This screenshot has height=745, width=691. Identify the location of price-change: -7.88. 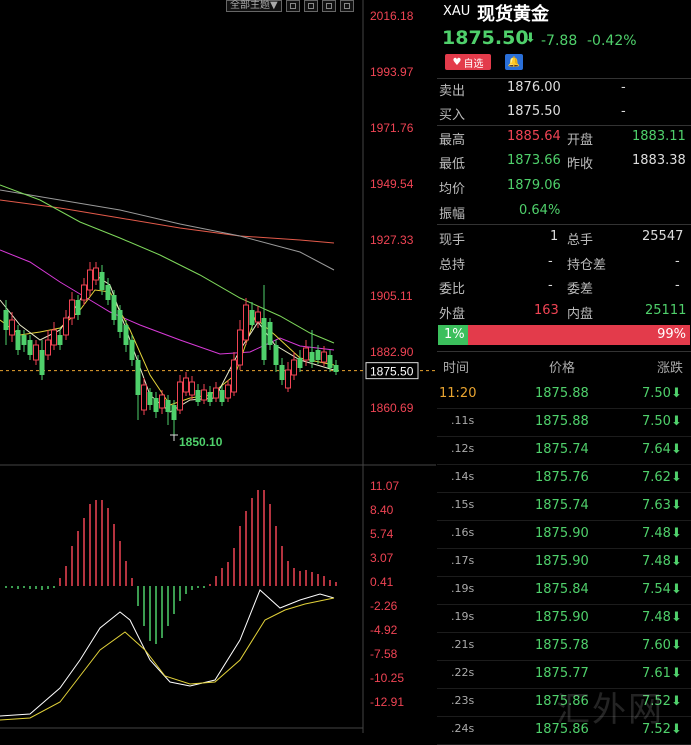
(559, 41).